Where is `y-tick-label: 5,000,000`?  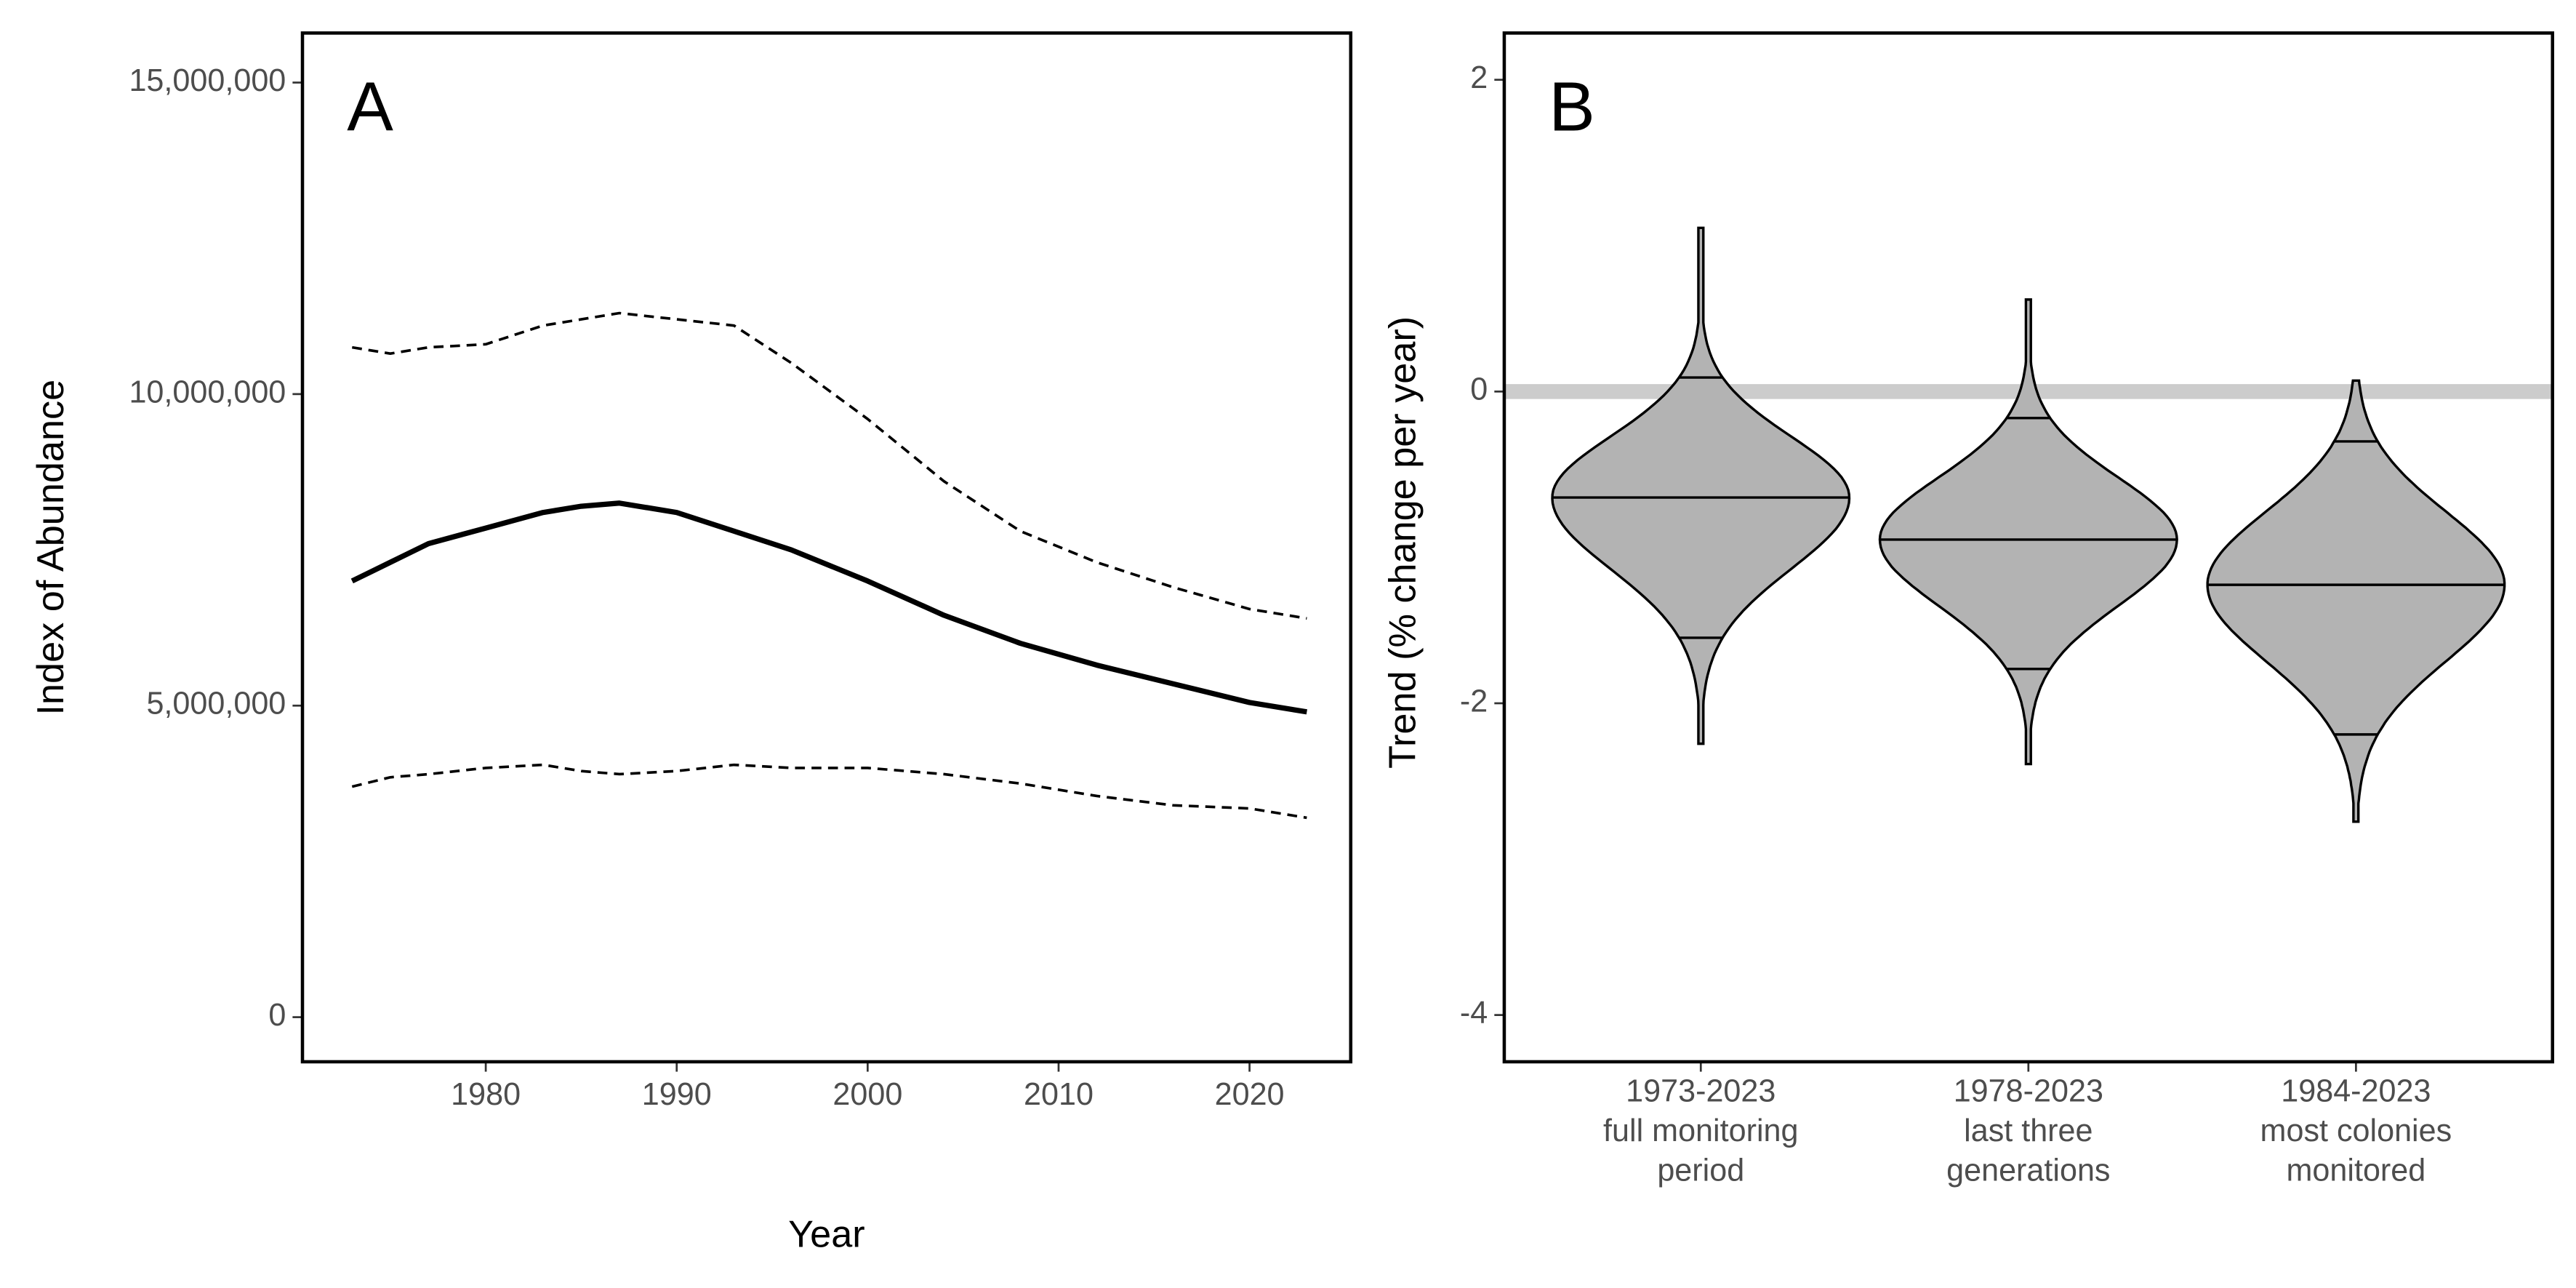 y-tick-label: 5,000,000 is located at coordinates (216, 704).